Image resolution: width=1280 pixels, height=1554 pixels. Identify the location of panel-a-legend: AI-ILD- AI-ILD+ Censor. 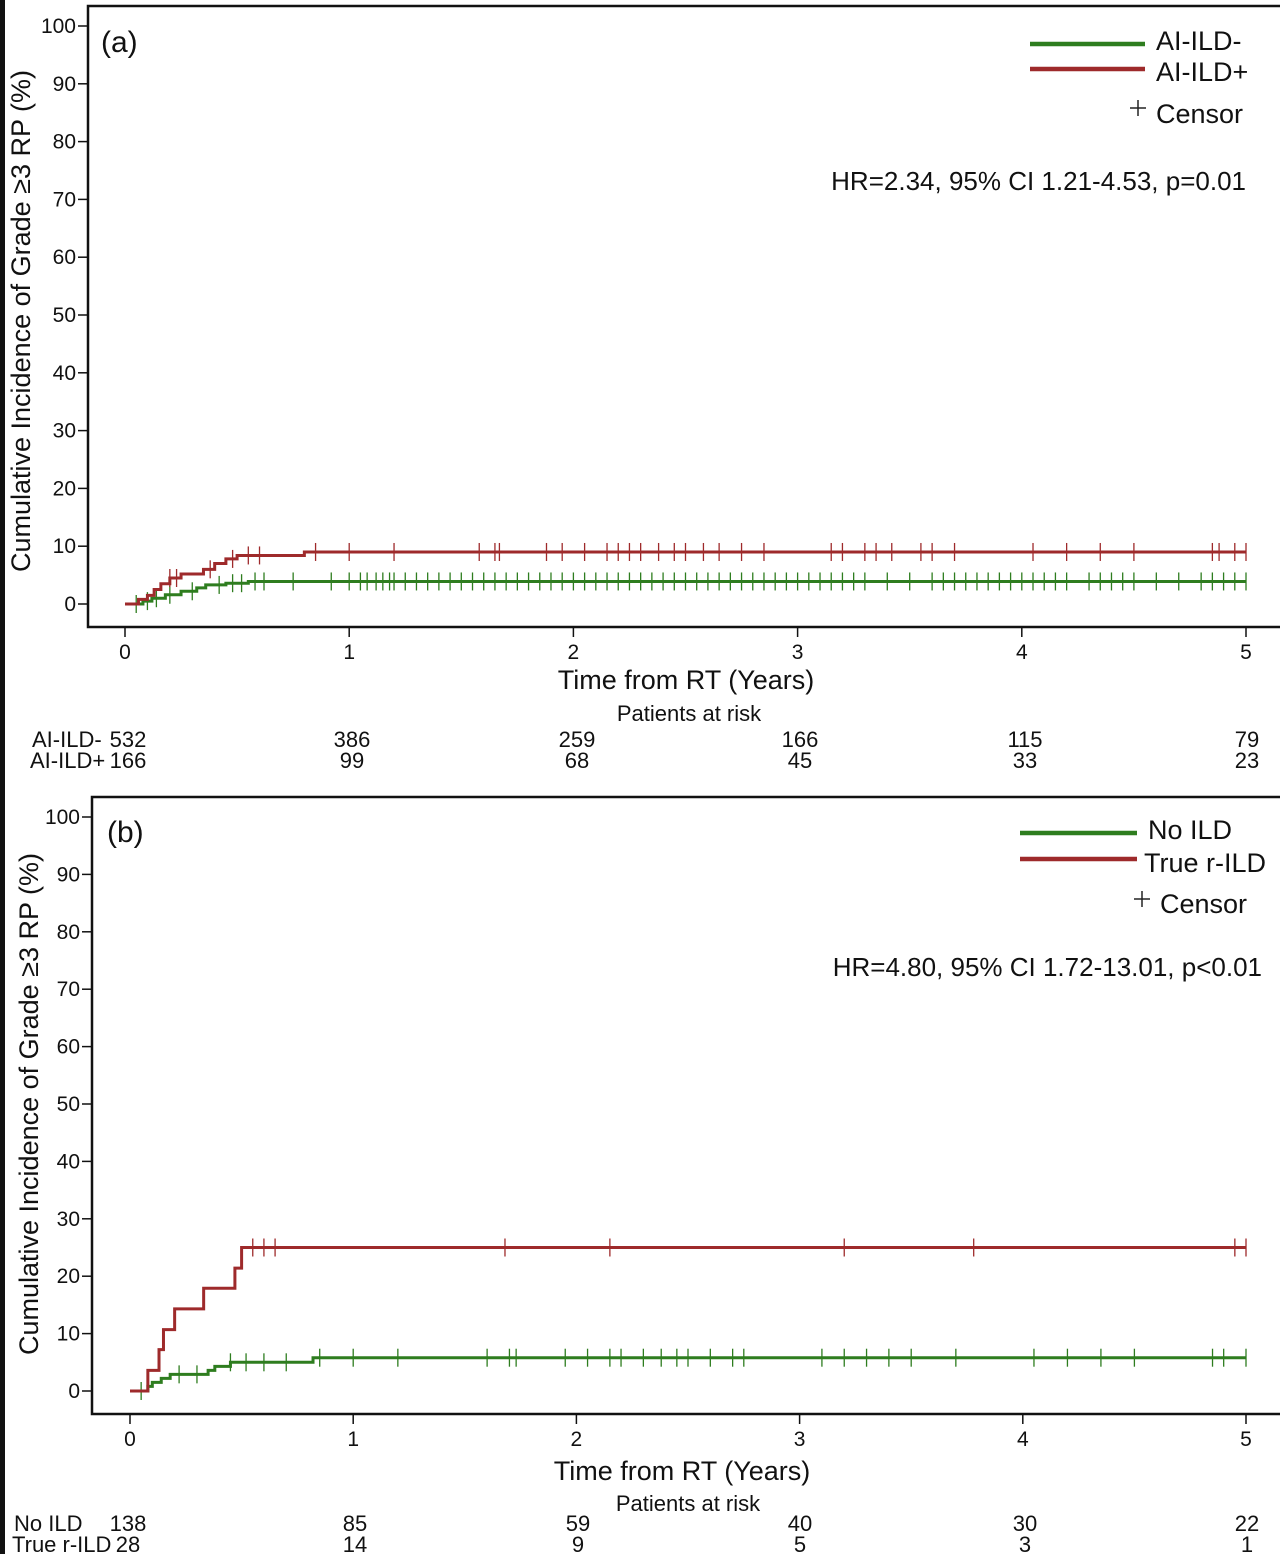
(1139, 77).